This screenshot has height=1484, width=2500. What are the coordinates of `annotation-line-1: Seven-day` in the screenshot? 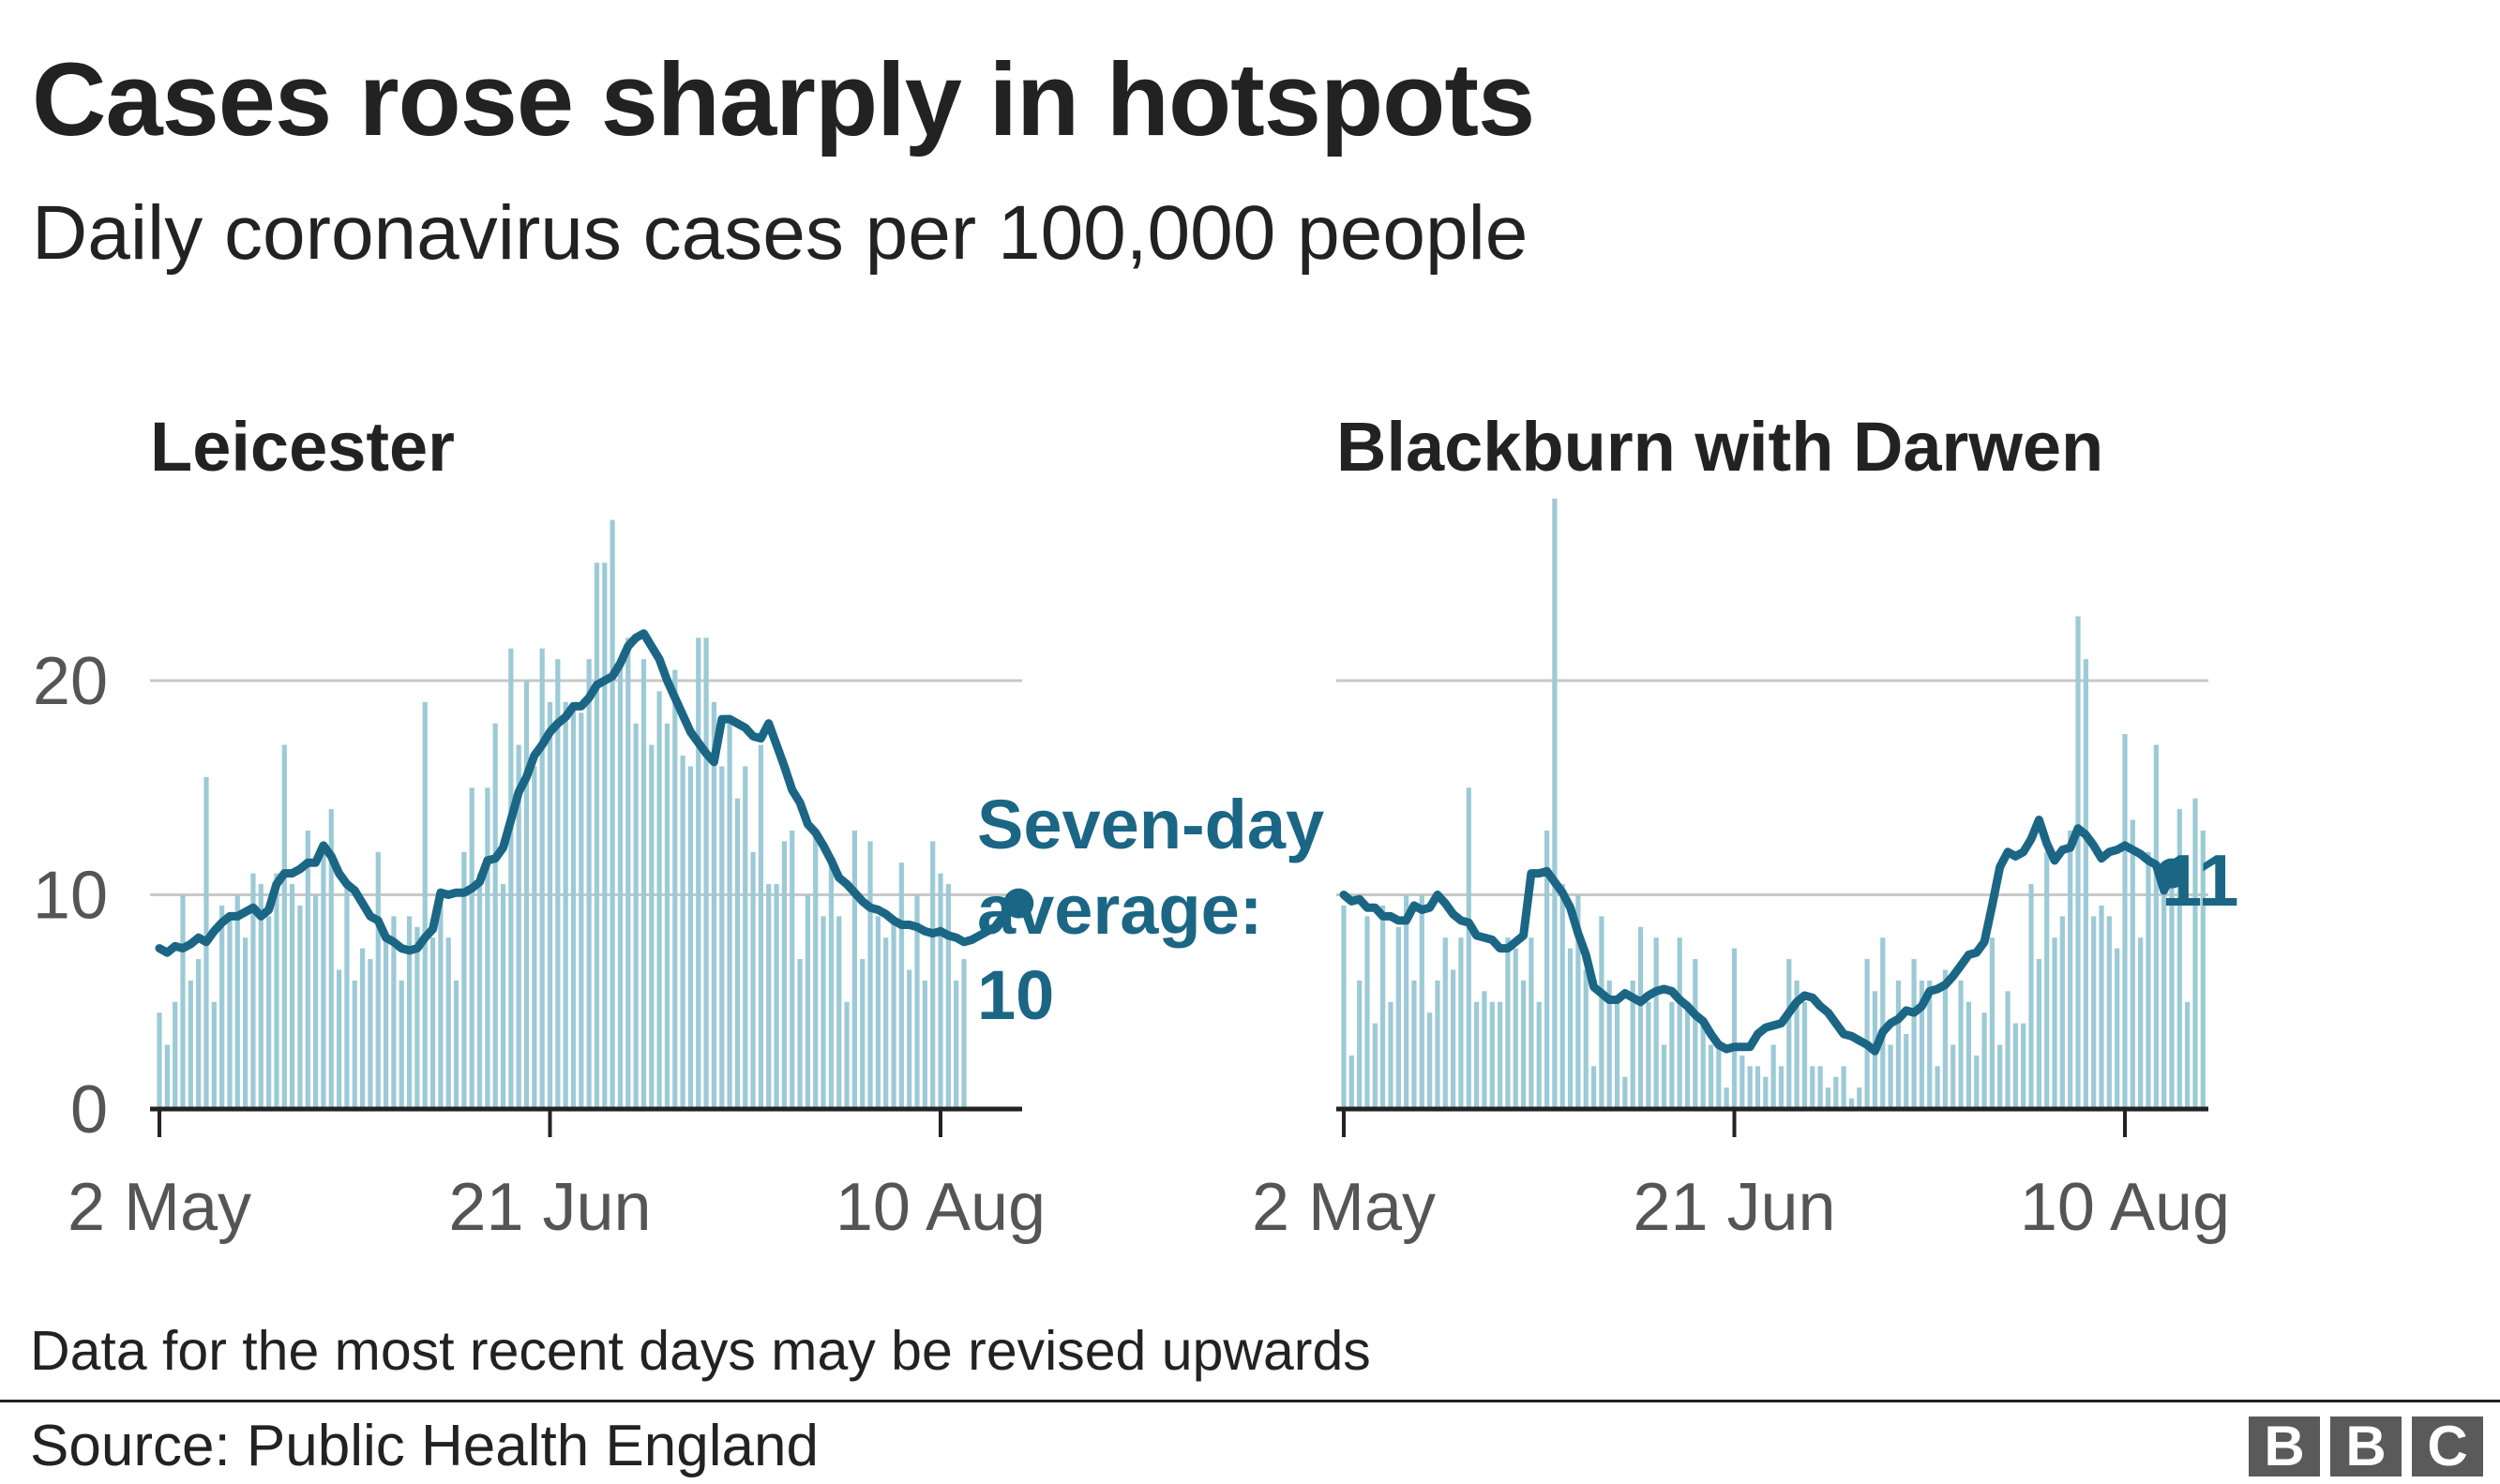 It's located at (1150, 824).